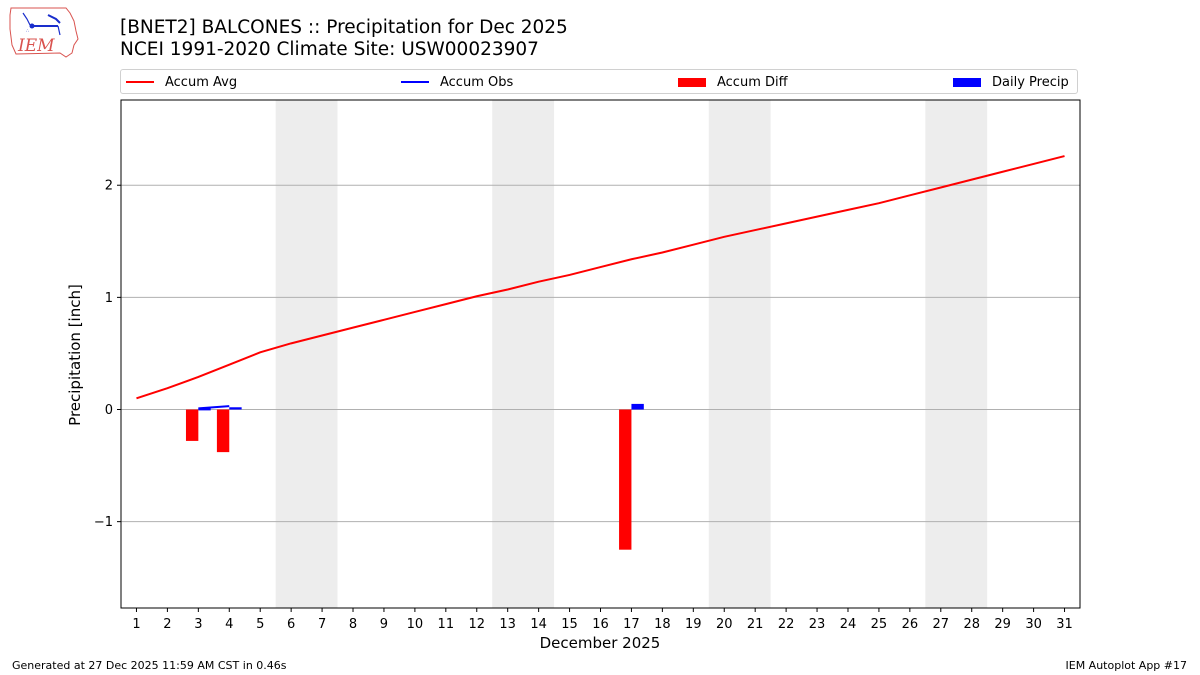 This screenshot has width=1200, height=675. What do you see at coordinates (1126, 665) in the screenshot?
I see `app-label: IEM Autoplot App #17` at bounding box center [1126, 665].